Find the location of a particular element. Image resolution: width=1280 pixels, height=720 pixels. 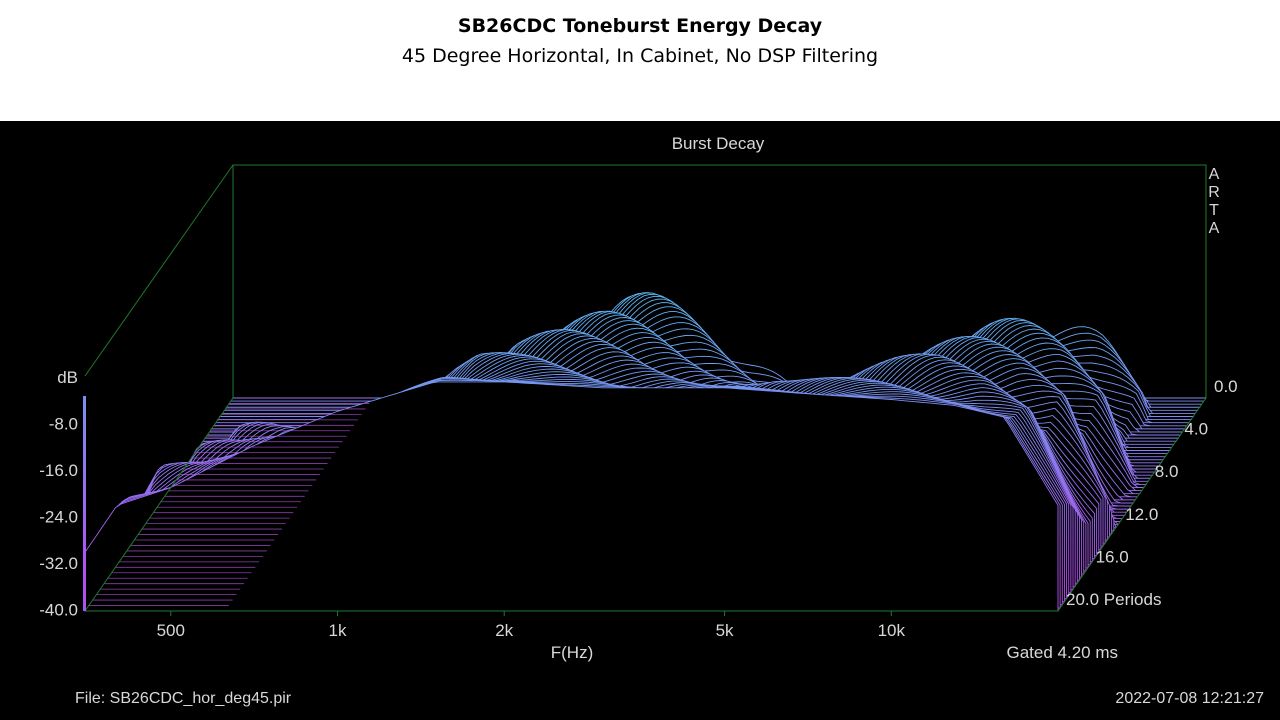

chart-title: SB26CDC Toneburst Energy Decay is located at coordinates (640, 26).